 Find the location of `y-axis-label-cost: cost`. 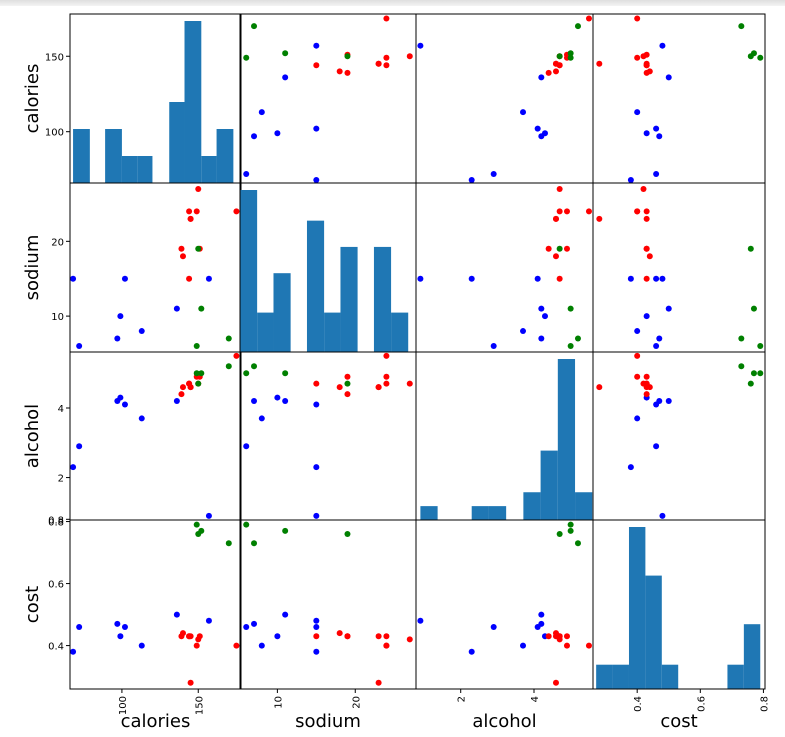

y-axis-label-cost: cost is located at coordinates (32, 604).